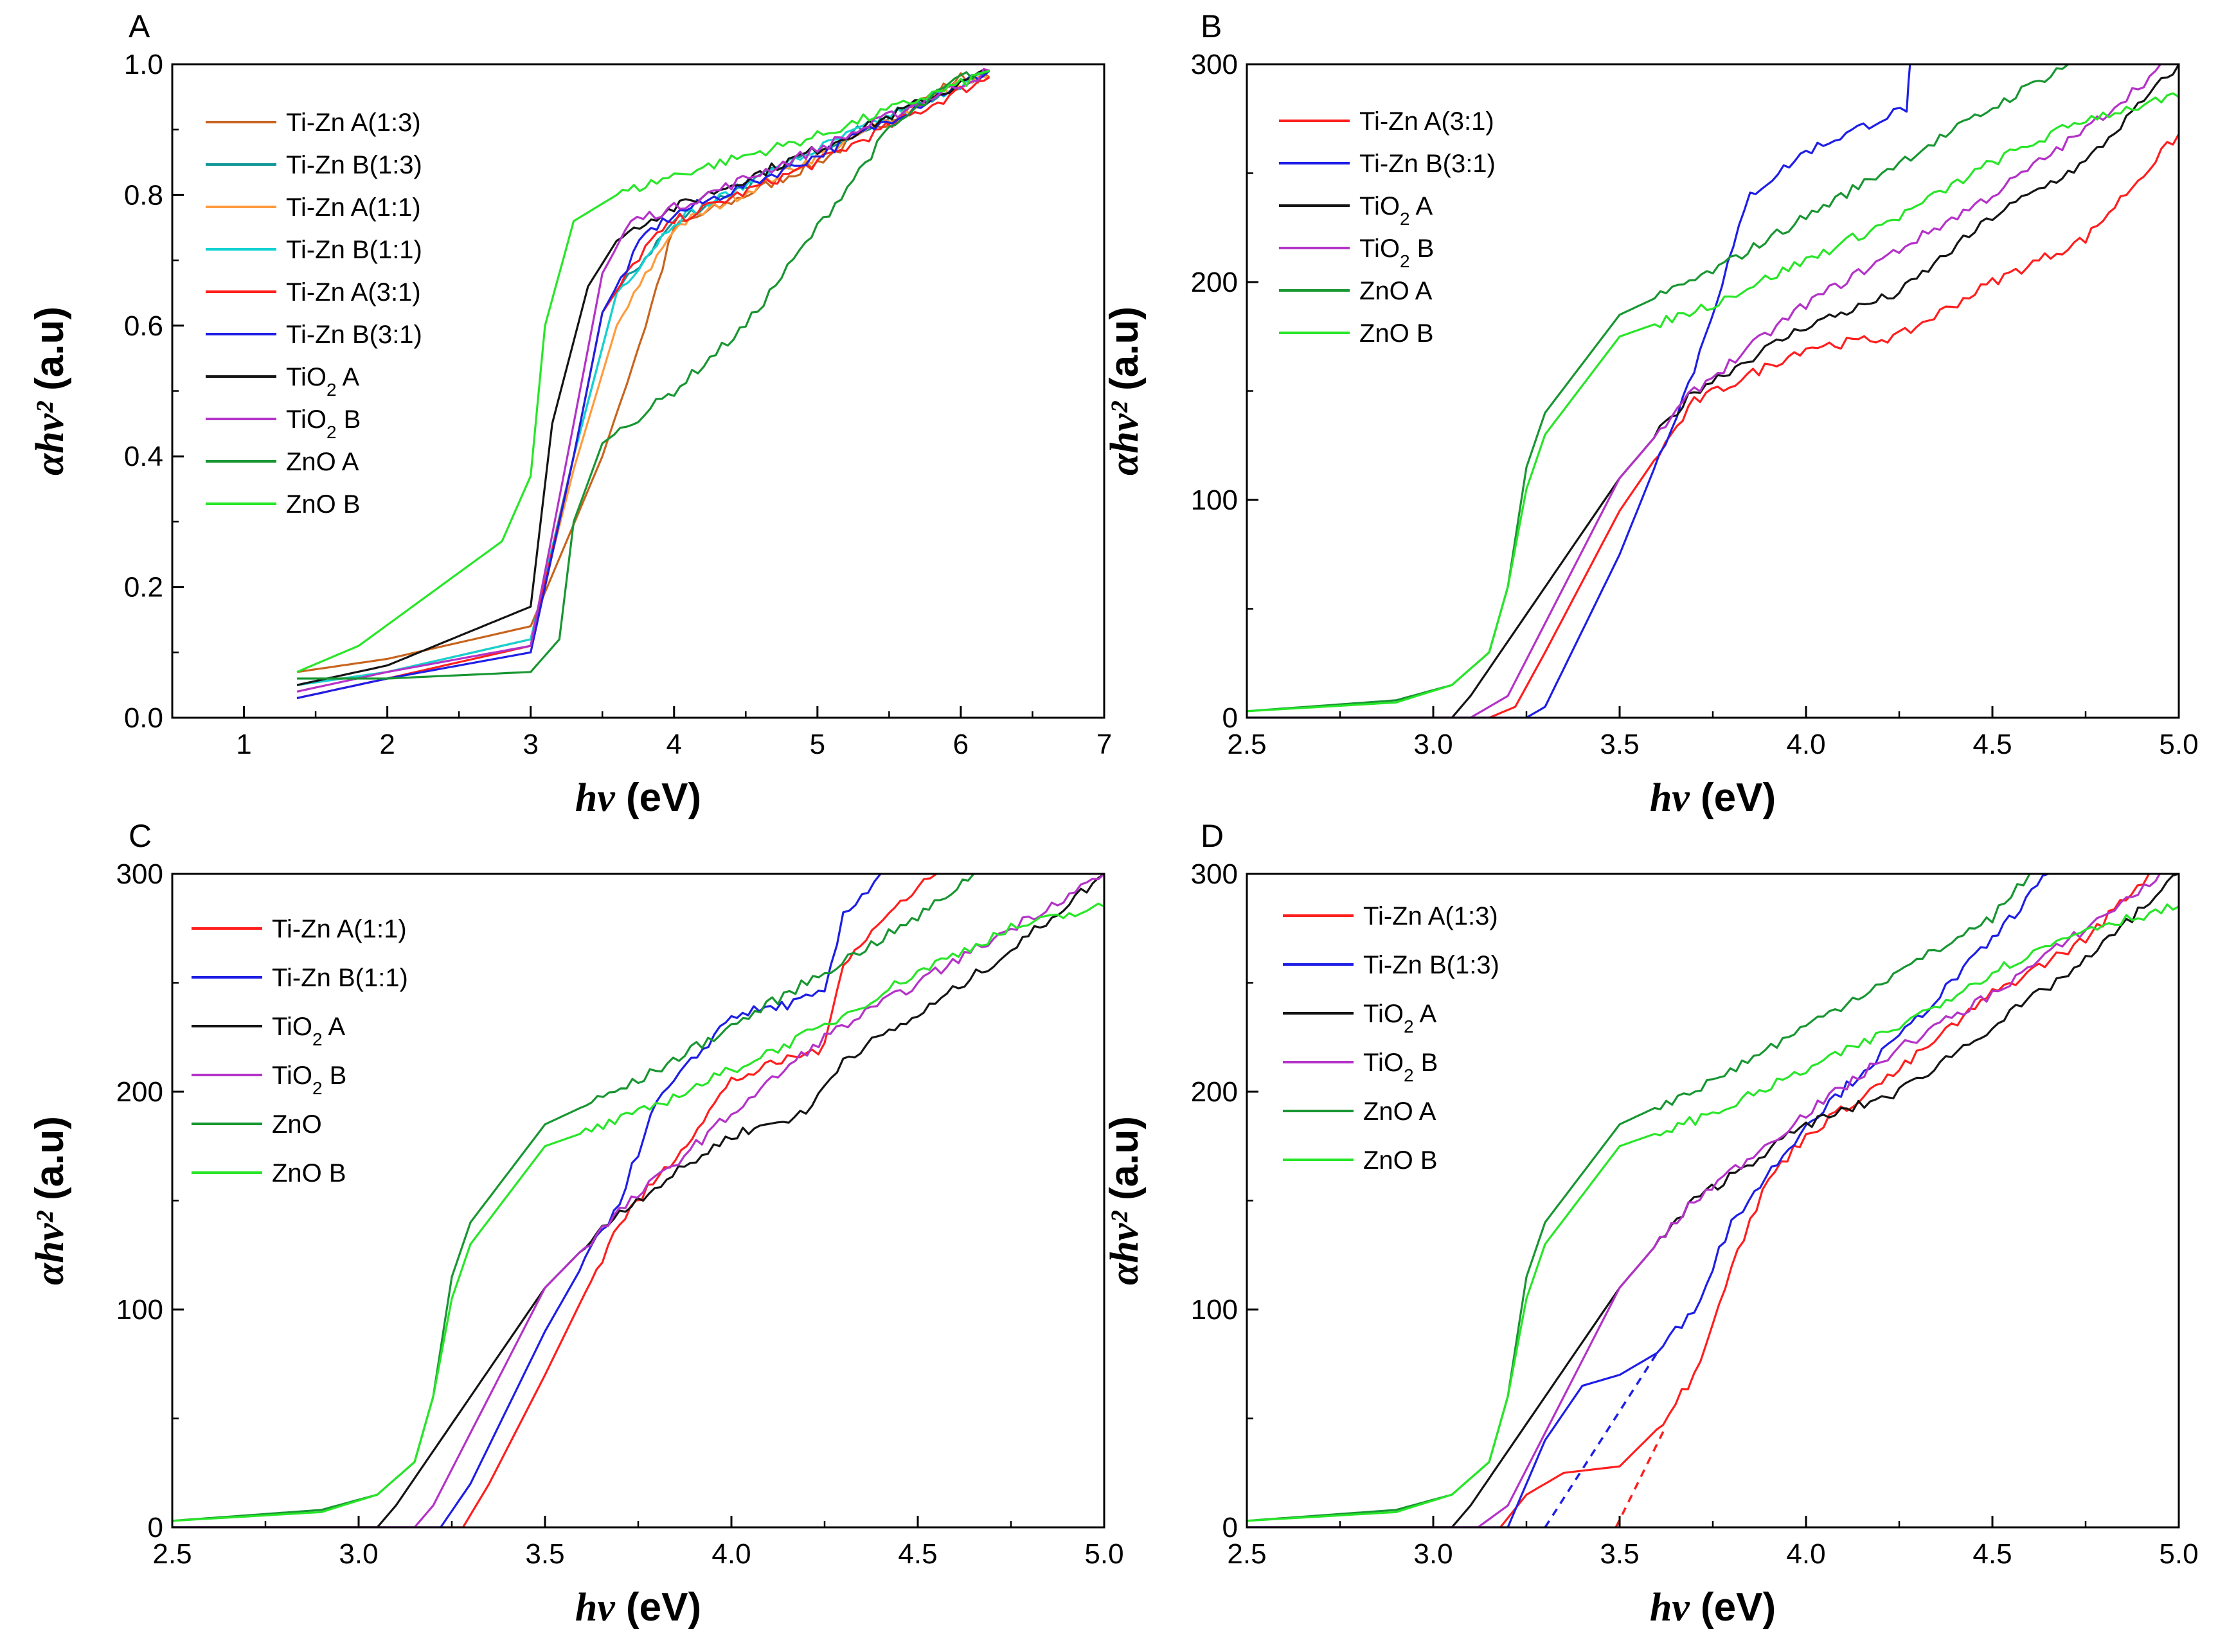 Image resolution: width=2218 pixels, height=1652 pixels. What do you see at coordinates (1431, 965) in the screenshot?
I see `legend-label: Ti-Zn B(1:3)` at bounding box center [1431, 965].